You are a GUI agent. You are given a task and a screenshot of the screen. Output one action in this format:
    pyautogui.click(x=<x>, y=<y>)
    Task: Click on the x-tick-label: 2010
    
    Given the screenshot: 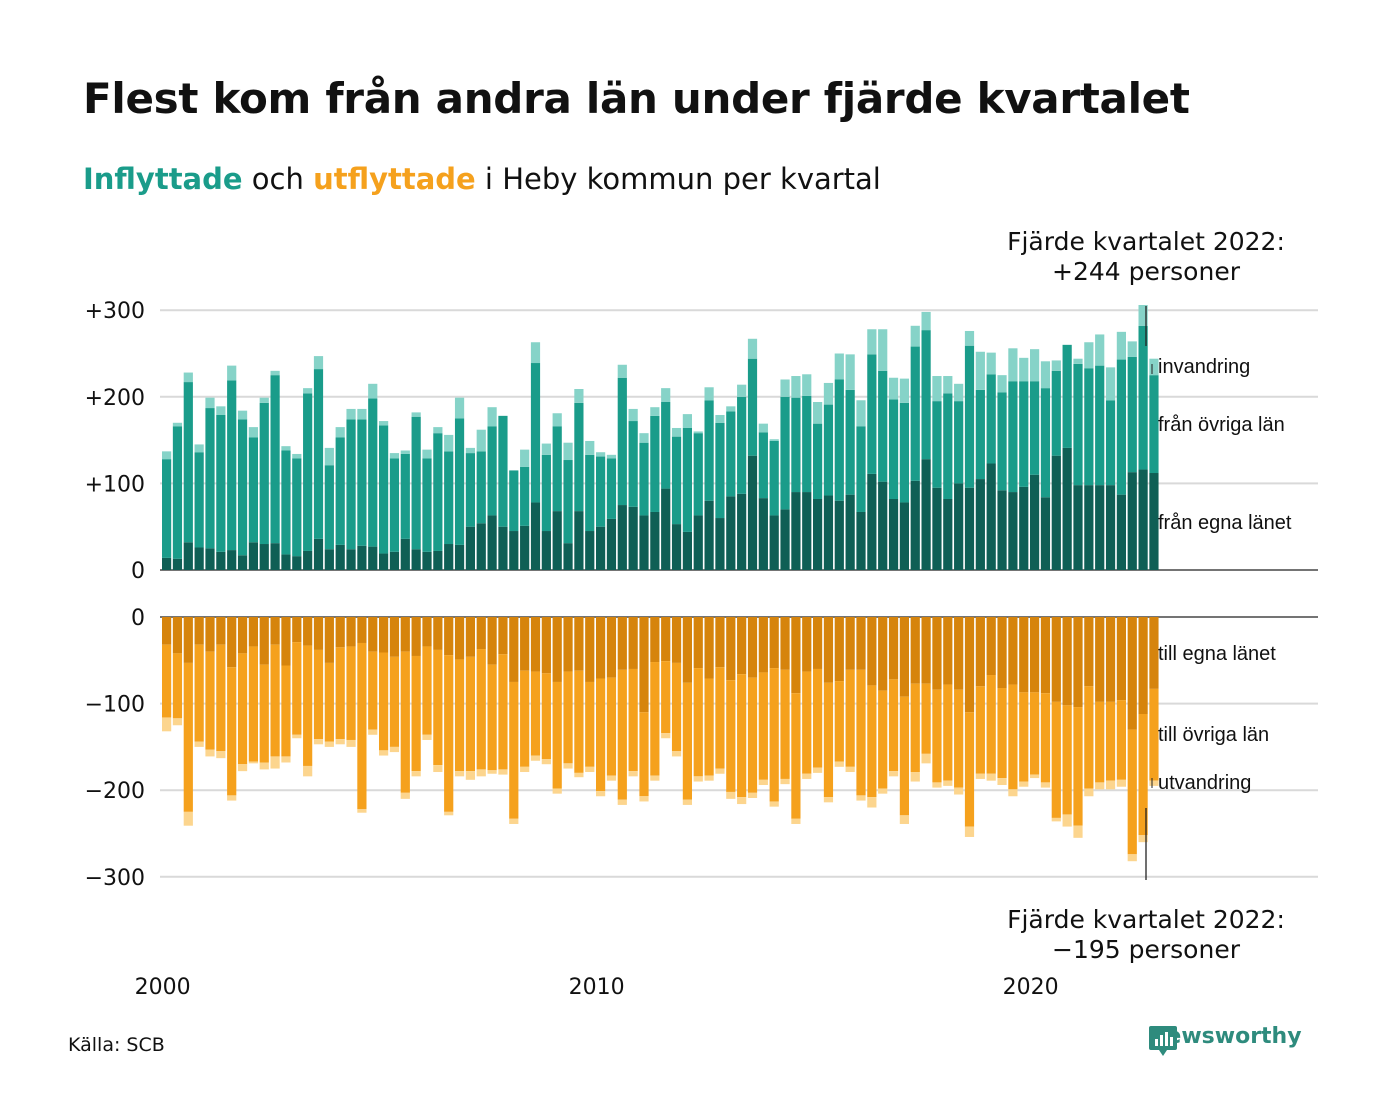 What is the action you would take?
    pyautogui.click(x=597, y=987)
    